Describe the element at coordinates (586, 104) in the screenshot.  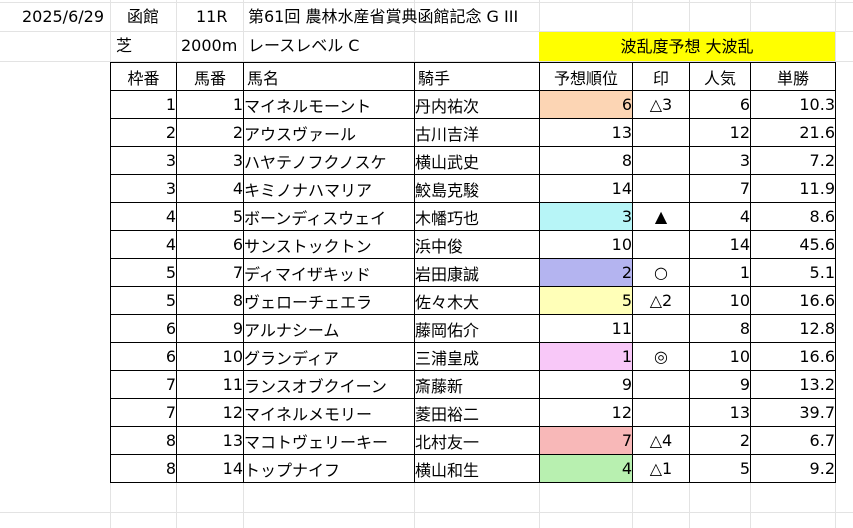
I see `cell-predicted-rank: 6` at that location.